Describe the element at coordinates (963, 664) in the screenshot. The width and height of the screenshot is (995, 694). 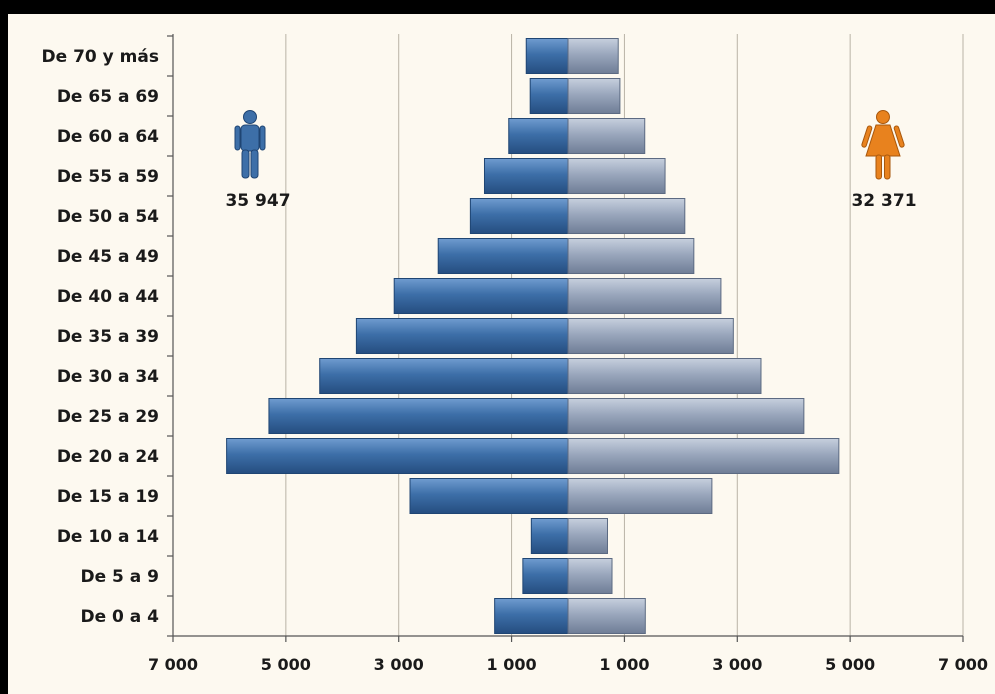
I see `x-tick-label-7: 7 000` at that location.